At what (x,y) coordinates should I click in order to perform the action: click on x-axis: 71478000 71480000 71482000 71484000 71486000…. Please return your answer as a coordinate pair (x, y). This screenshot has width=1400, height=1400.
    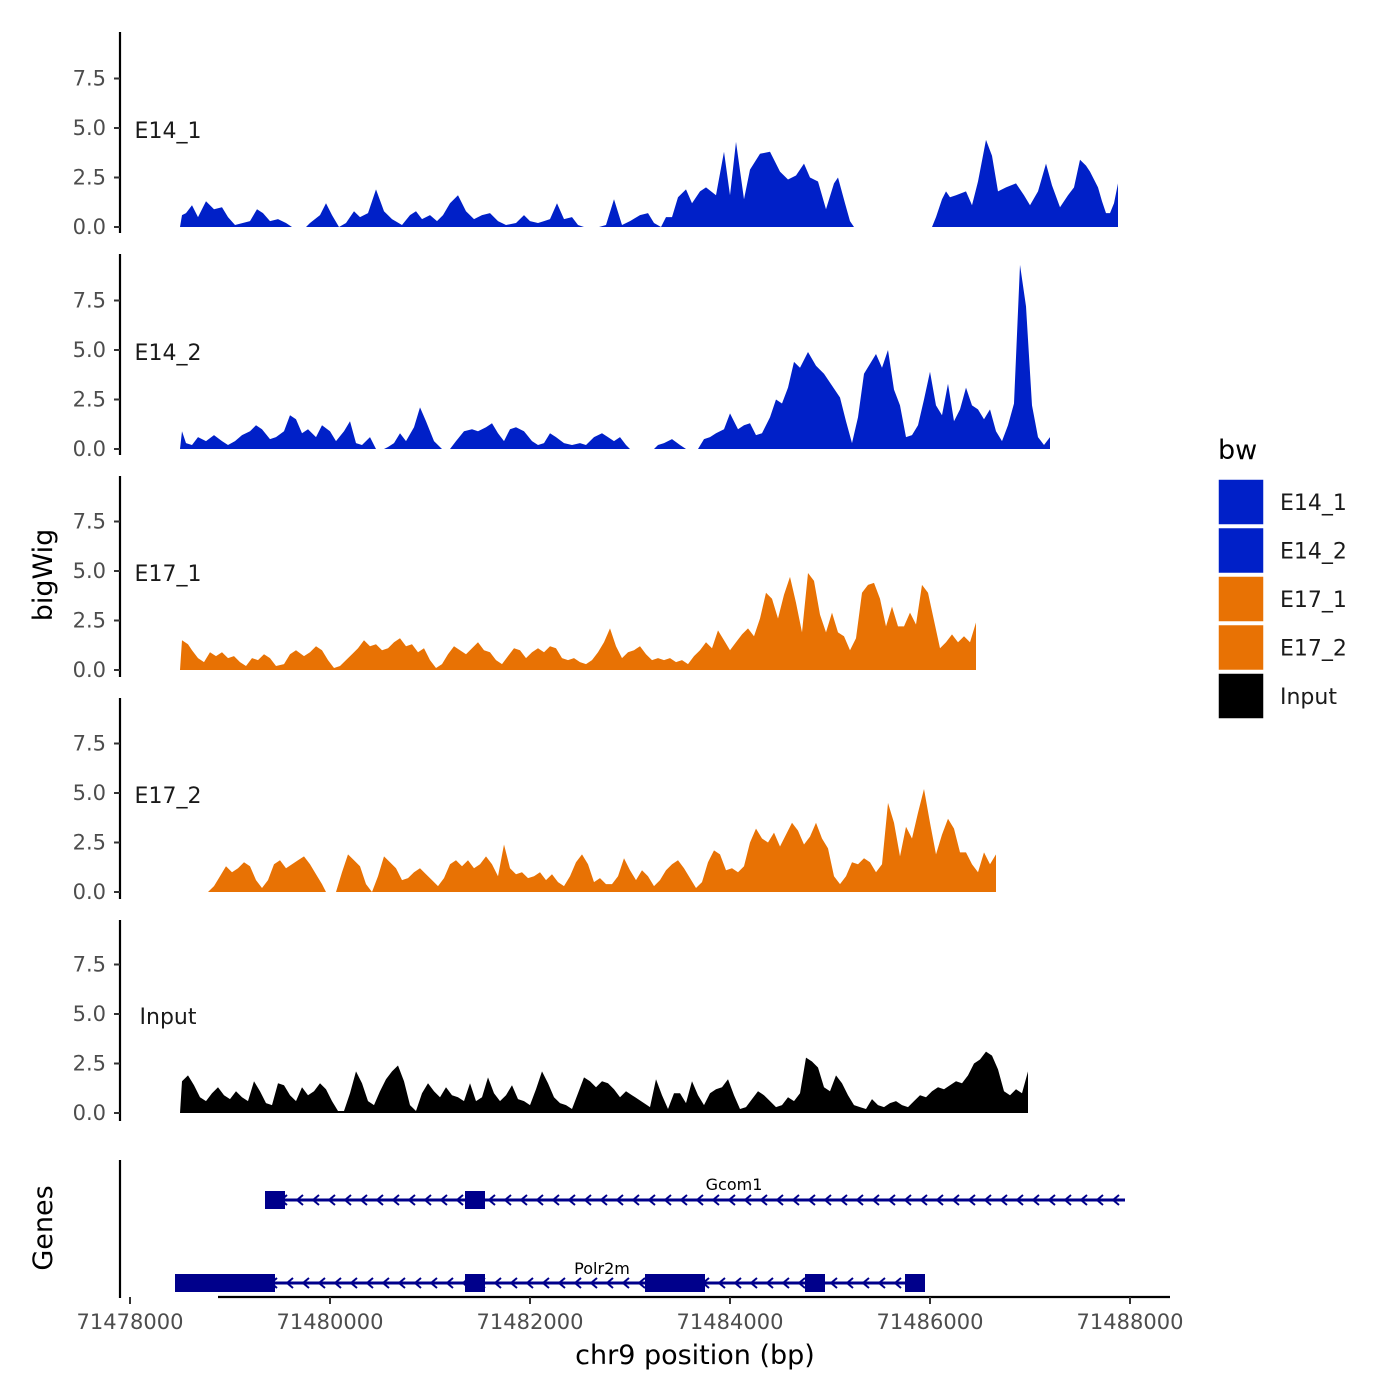
    Looking at the image, I should click on (630, 1314).